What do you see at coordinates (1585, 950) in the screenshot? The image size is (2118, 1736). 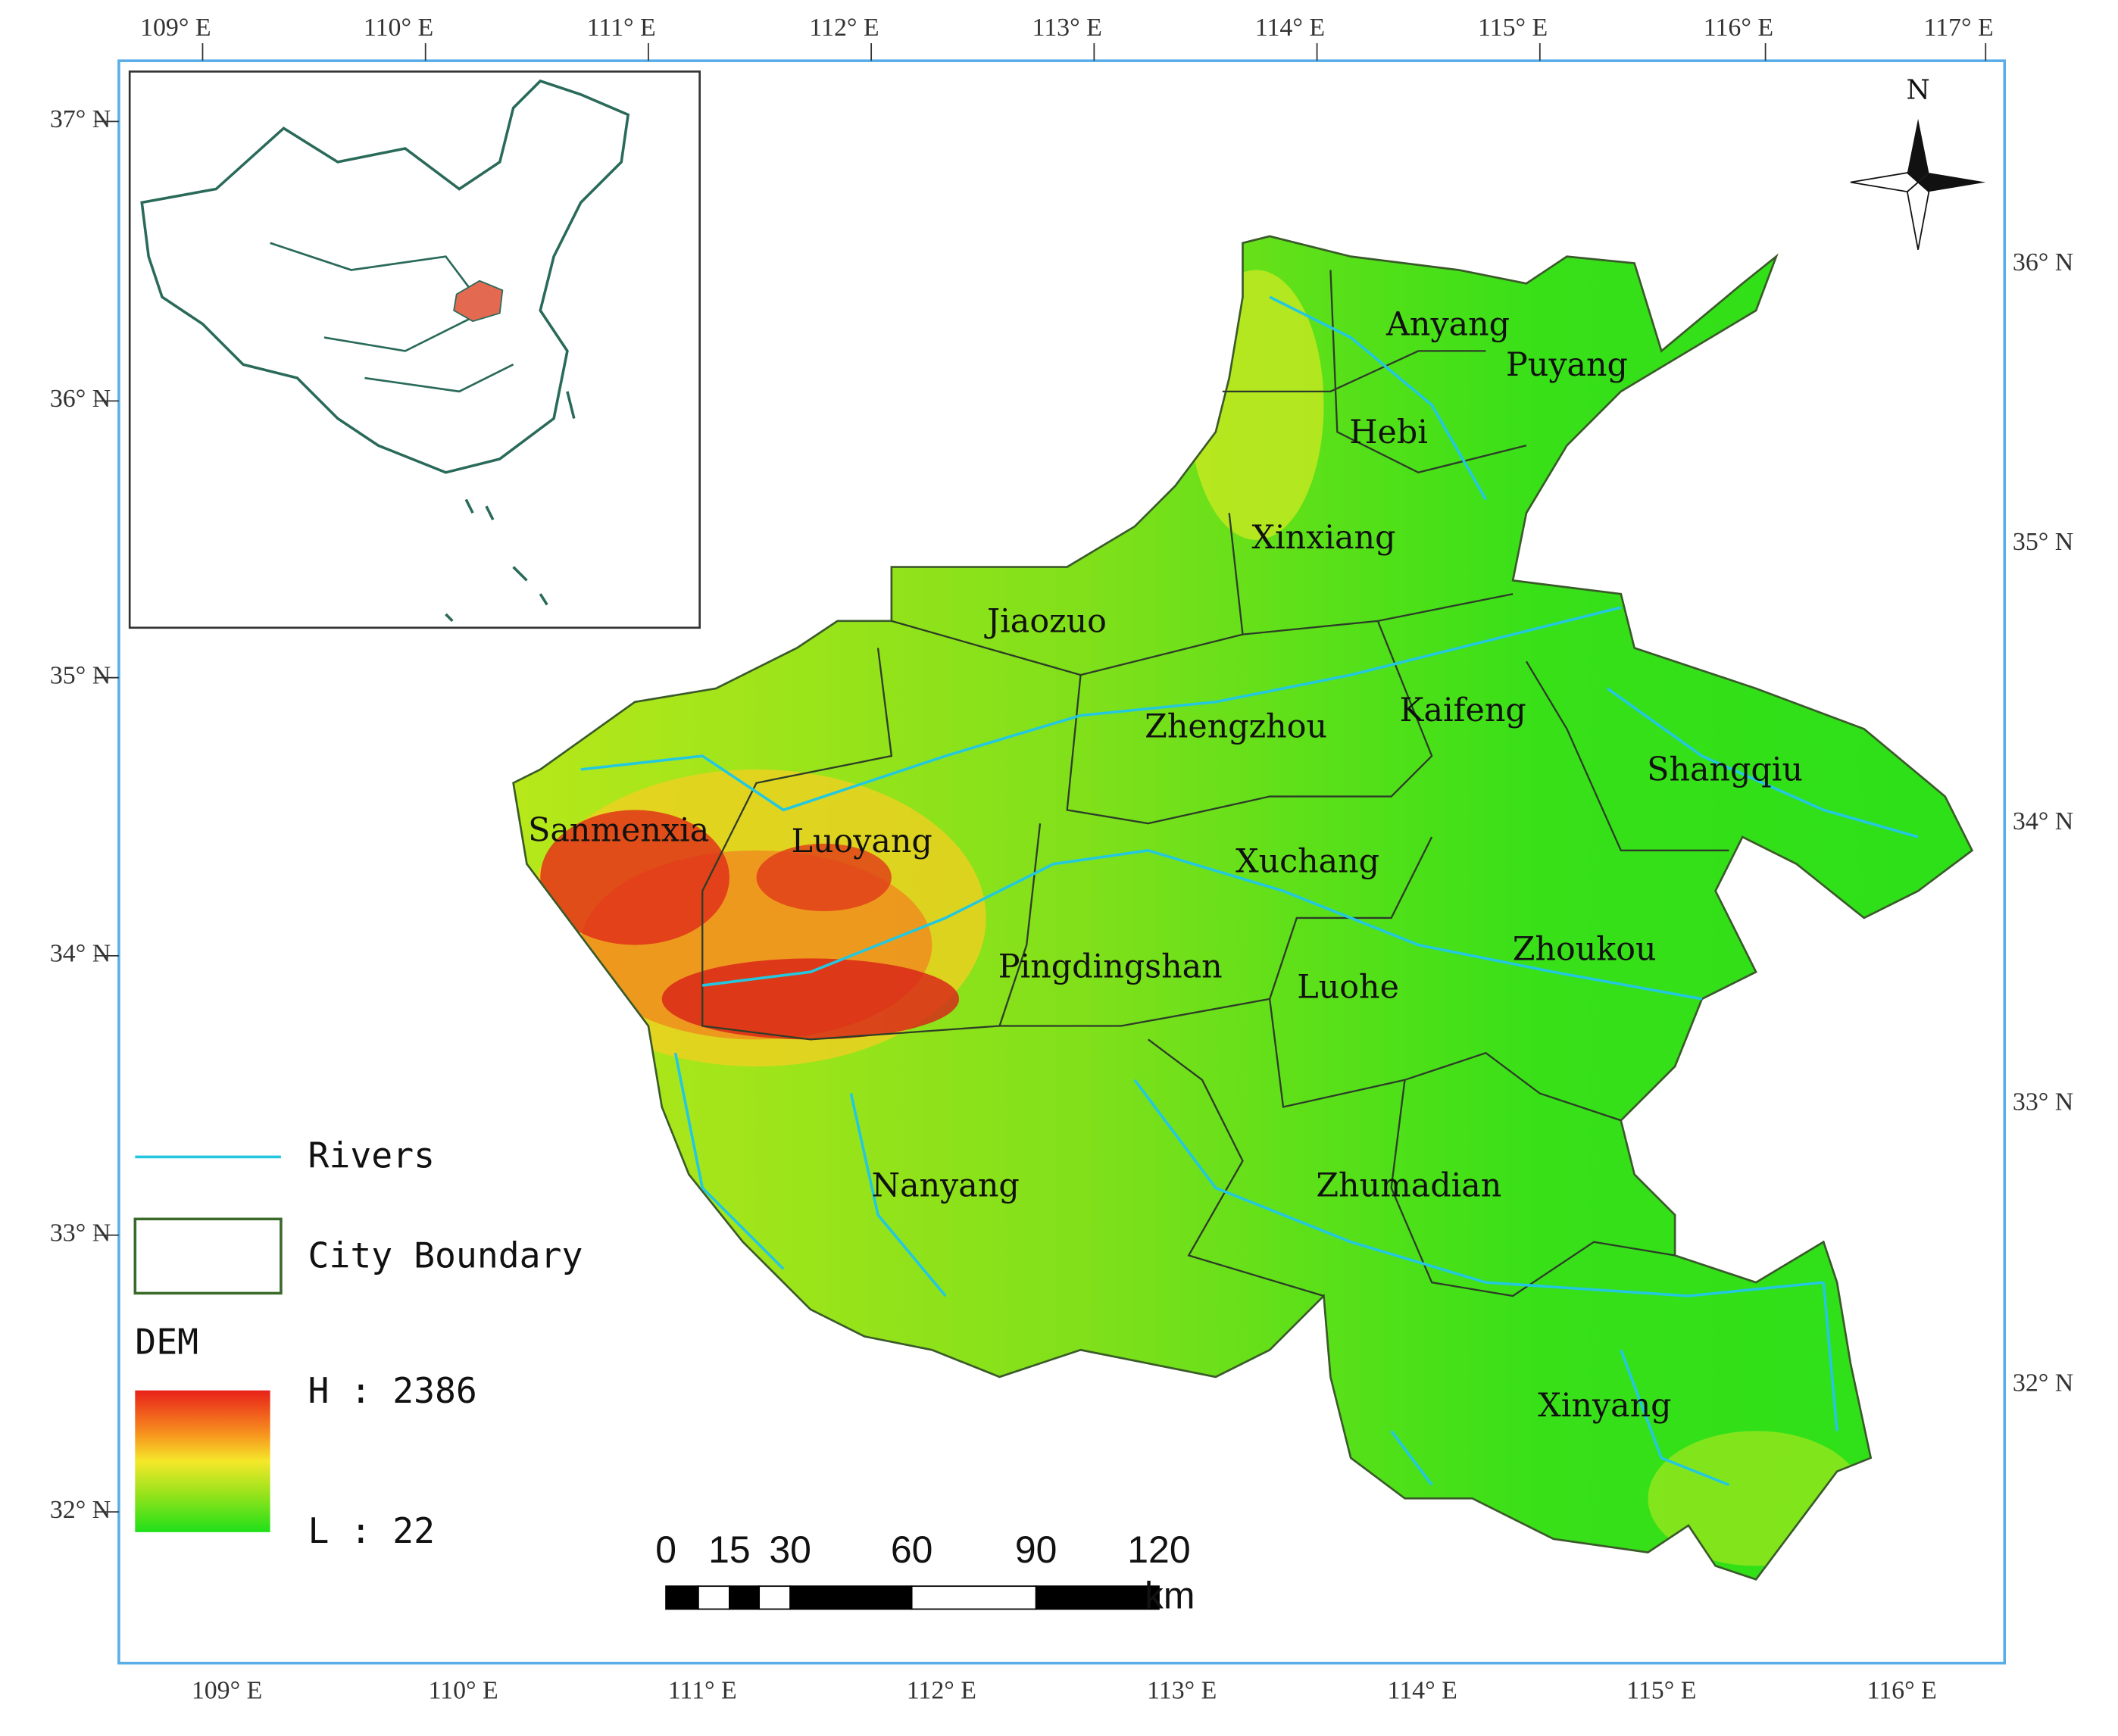 I see `city-label: Zhoukou` at bounding box center [1585, 950].